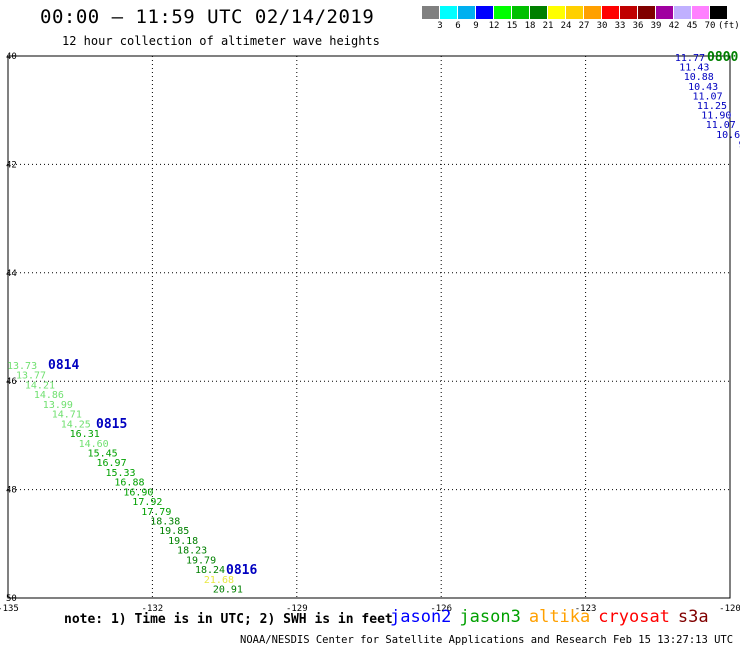 The image size is (740, 650). Describe the element at coordinates (11, 274) in the screenshot. I see `lat-tick-label: 44` at that location.